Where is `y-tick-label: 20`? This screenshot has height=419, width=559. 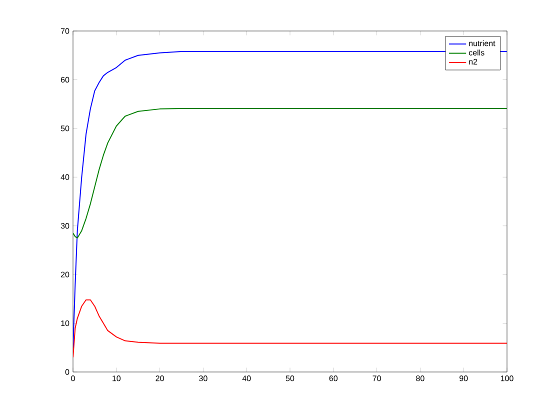
y-tick-label: 20 is located at coordinates (65, 275).